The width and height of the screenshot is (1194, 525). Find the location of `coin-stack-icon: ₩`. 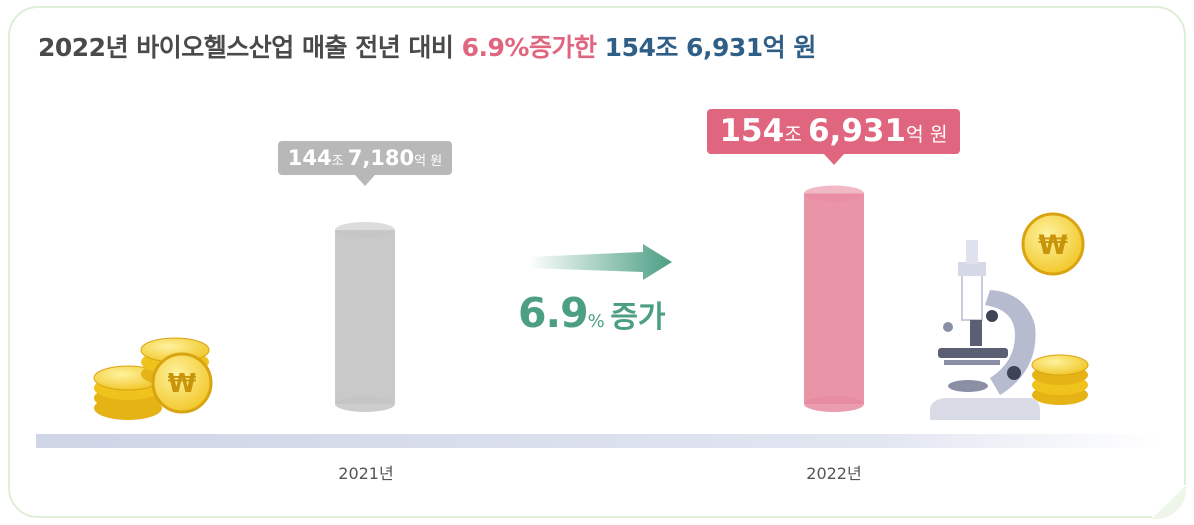

coin-stack-icon: ₩ is located at coordinates (153, 378).